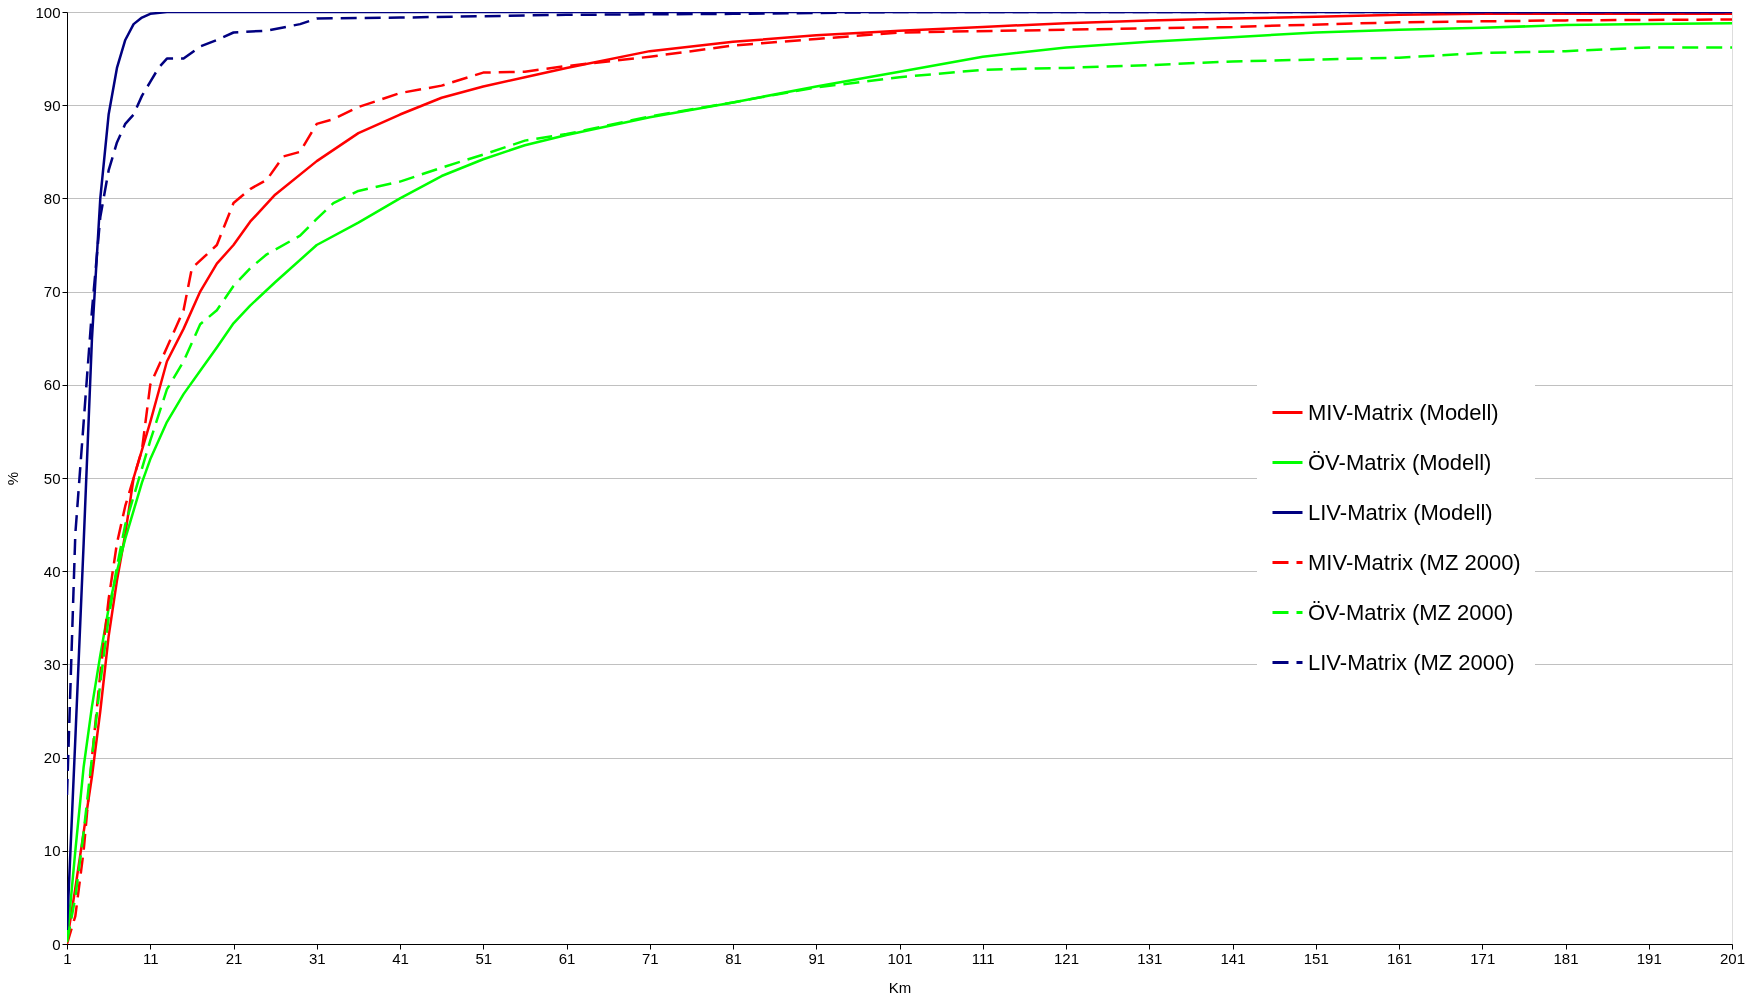 Image resolution: width=1756 pixels, height=1006 pixels. I want to click on x-tick-label: 141, so click(1233, 958).